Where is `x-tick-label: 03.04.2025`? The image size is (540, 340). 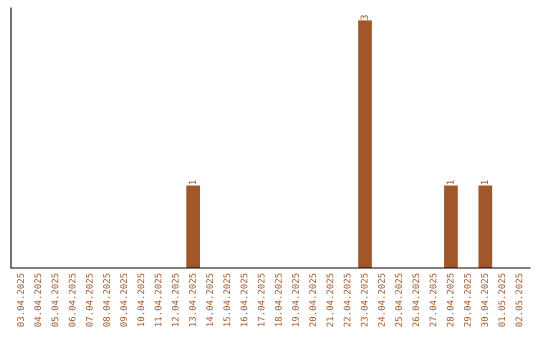 x-tick-label: 03.04.2025 is located at coordinates (20, 300).